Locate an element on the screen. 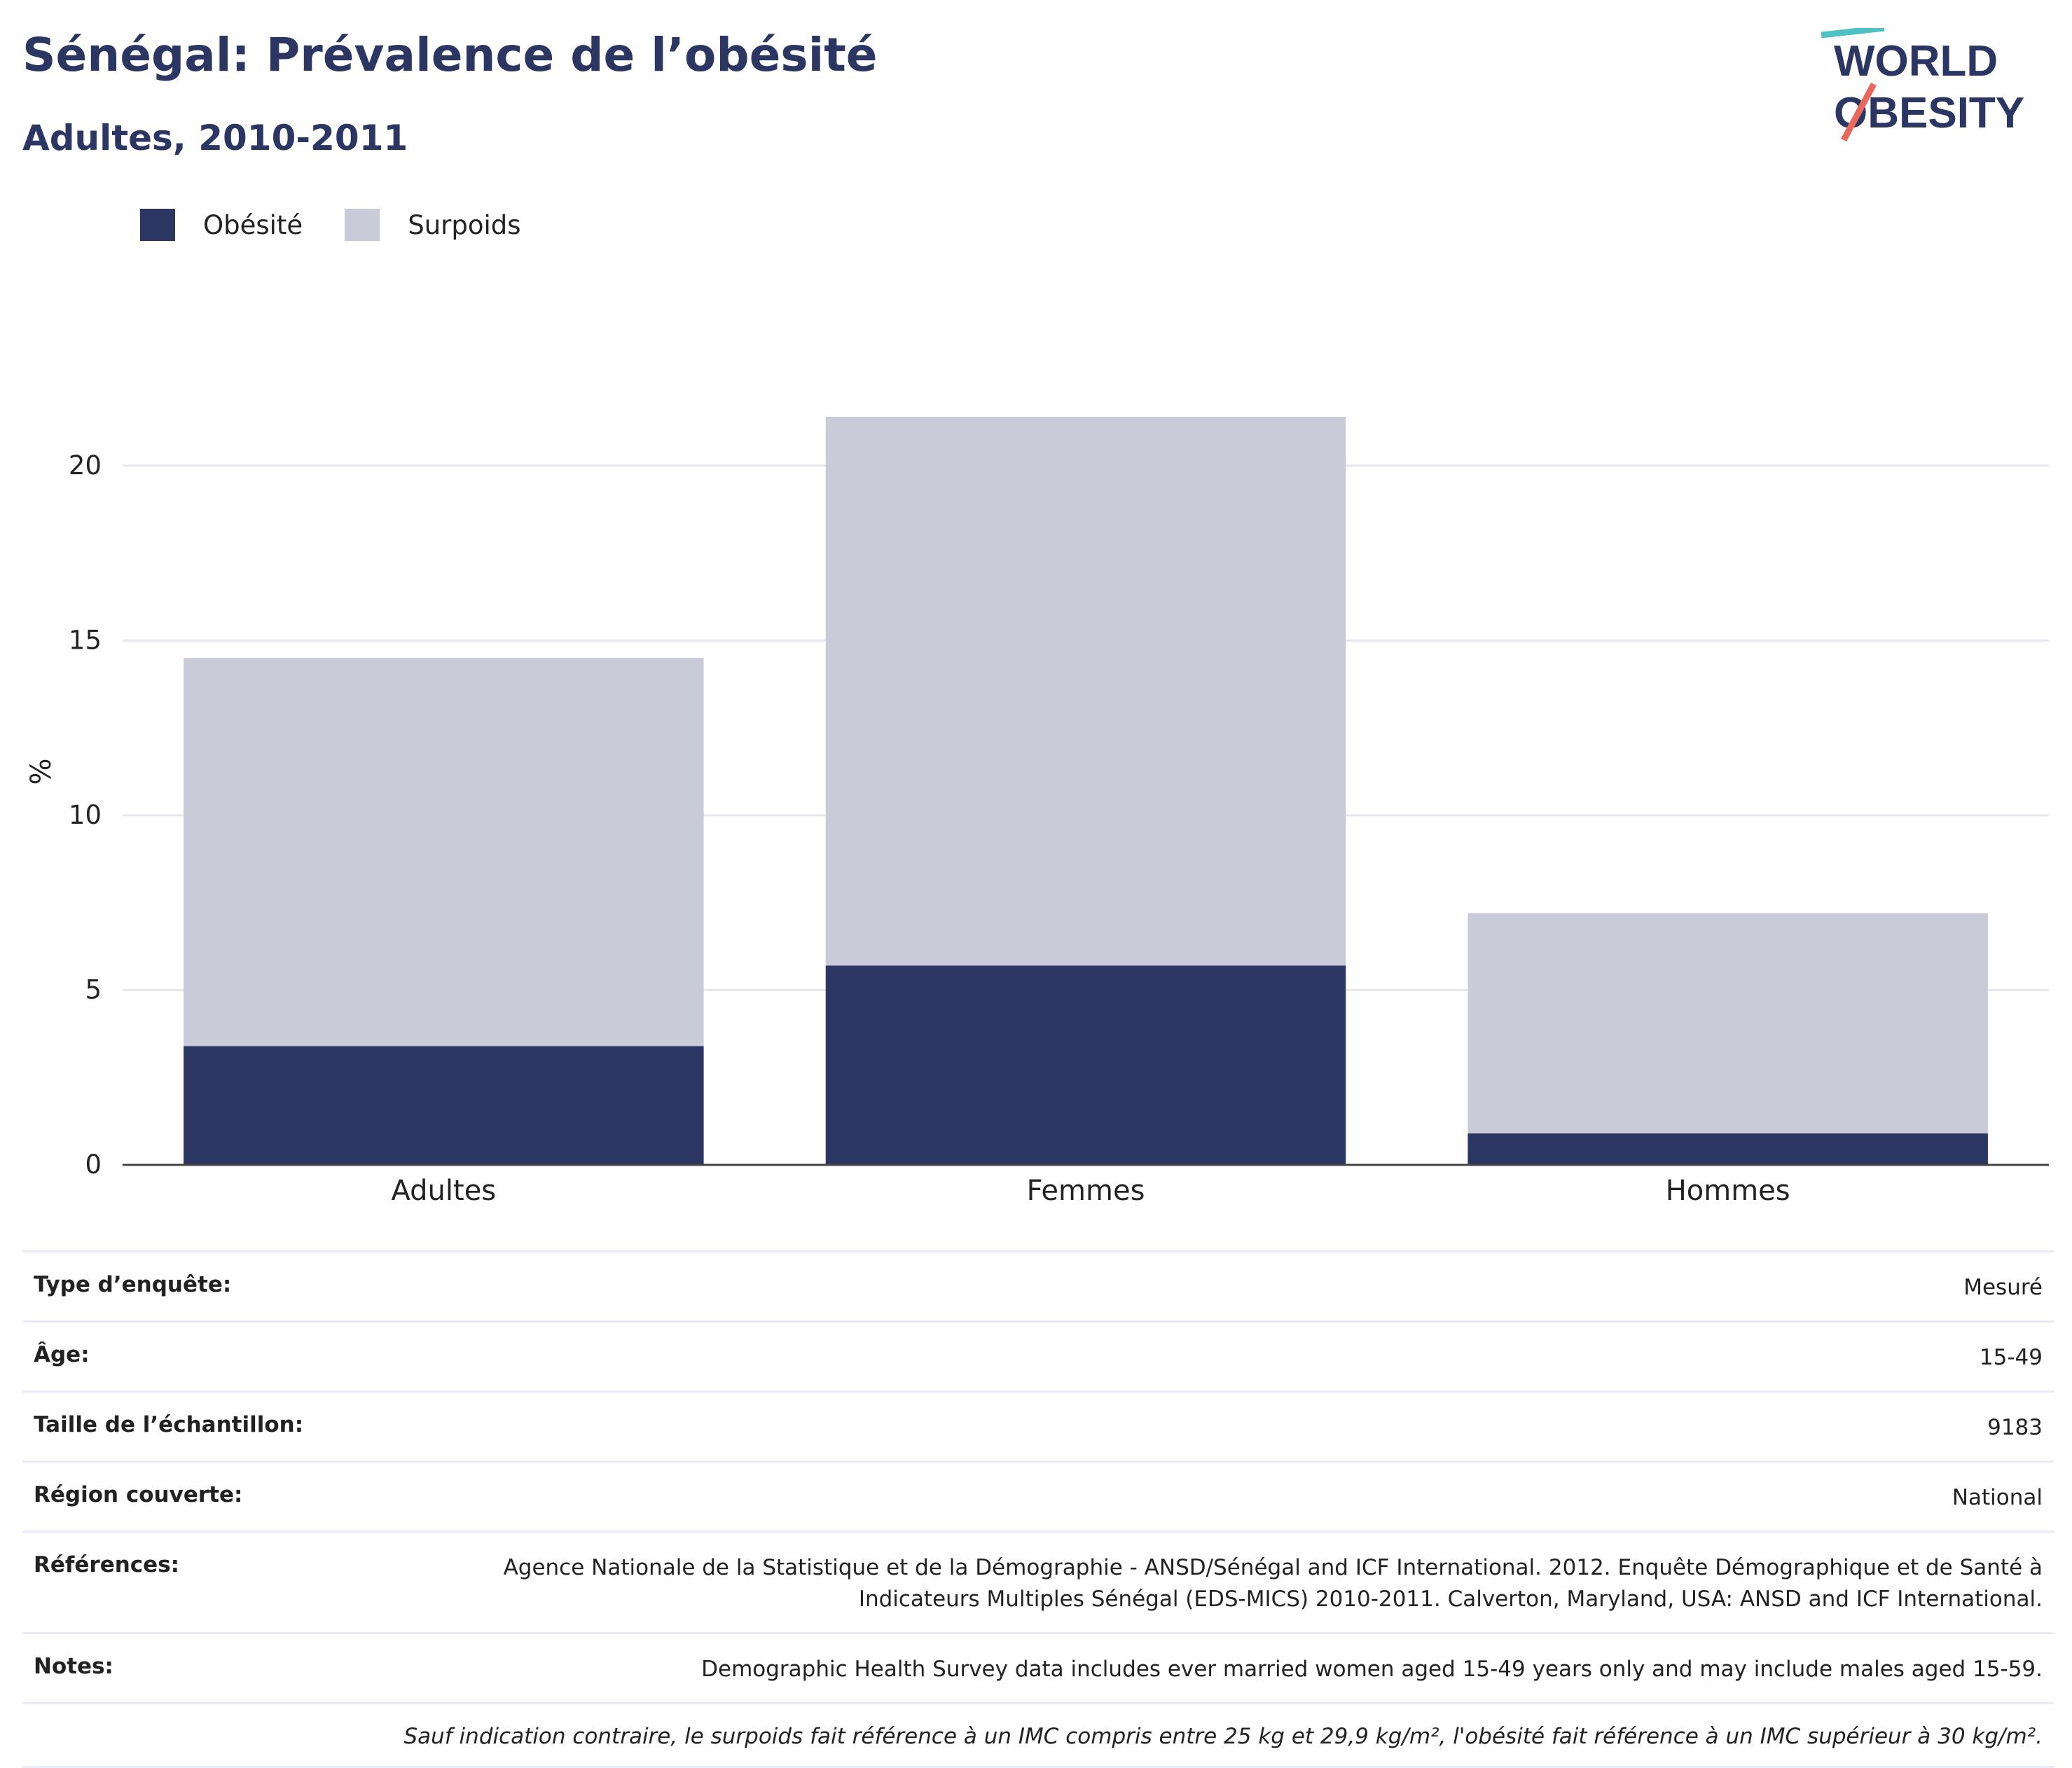 The width and height of the screenshot is (2072, 1768). legend-label-obesite: Obésité is located at coordinates (253, 224).